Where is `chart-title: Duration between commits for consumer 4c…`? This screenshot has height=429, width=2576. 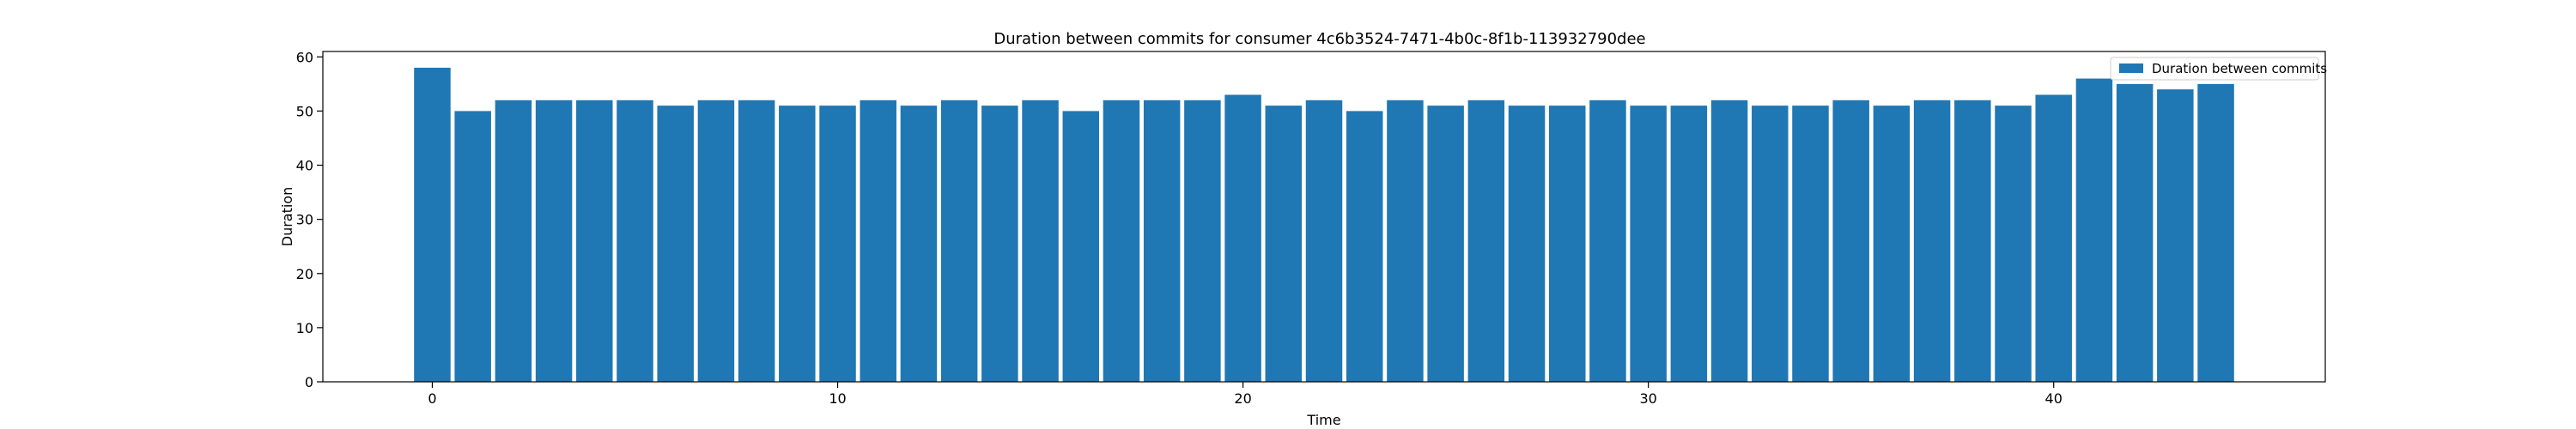
chart-title: Duration between commits for consumer 4c… is located at coordinates (1319, 39).